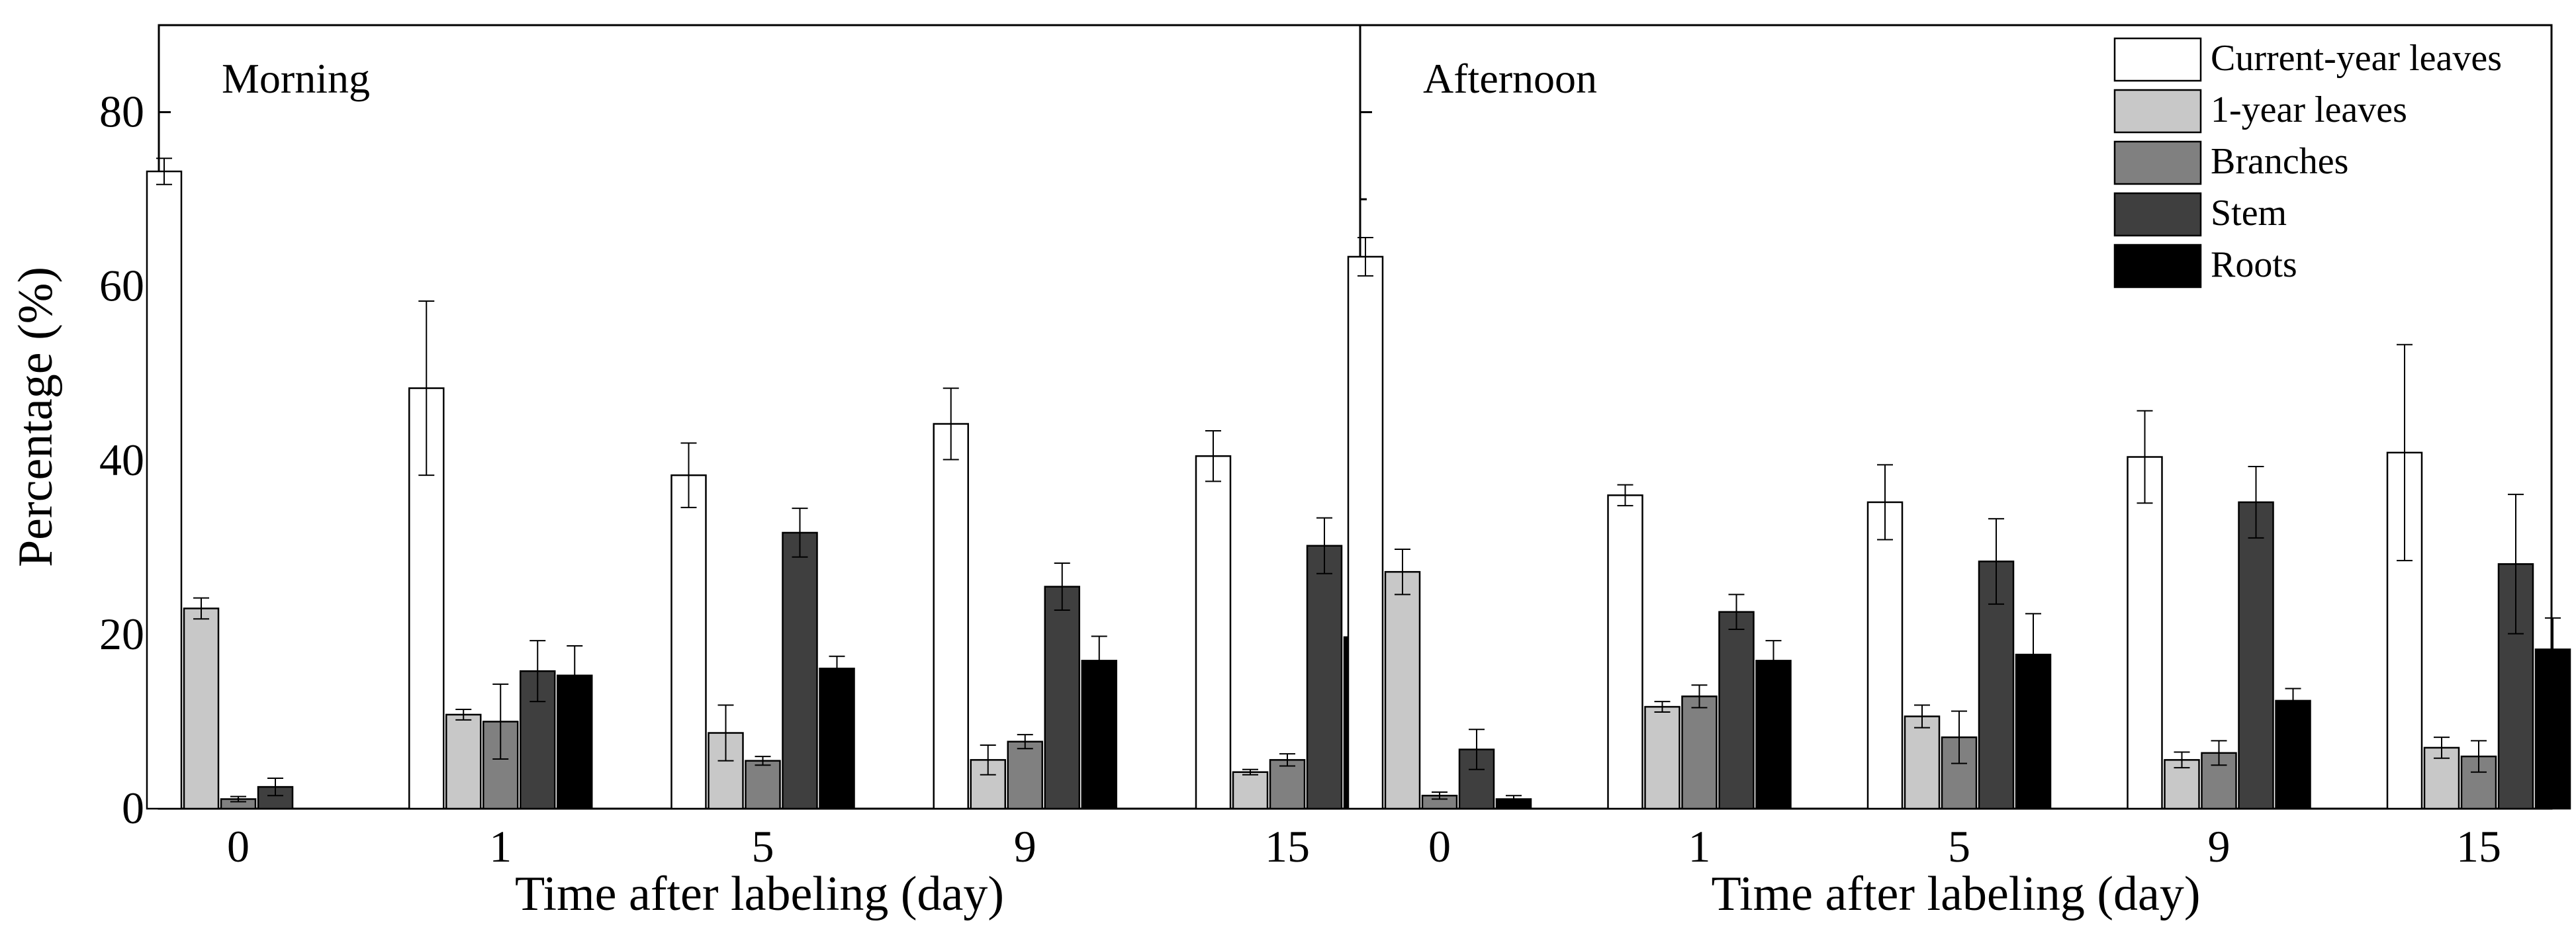 The image size is (2576, 943). What do you see at coordinates (2254, 264) in the screenshot?
I see `legend-label-roots: Roots` at bounding box center [2254, 264].